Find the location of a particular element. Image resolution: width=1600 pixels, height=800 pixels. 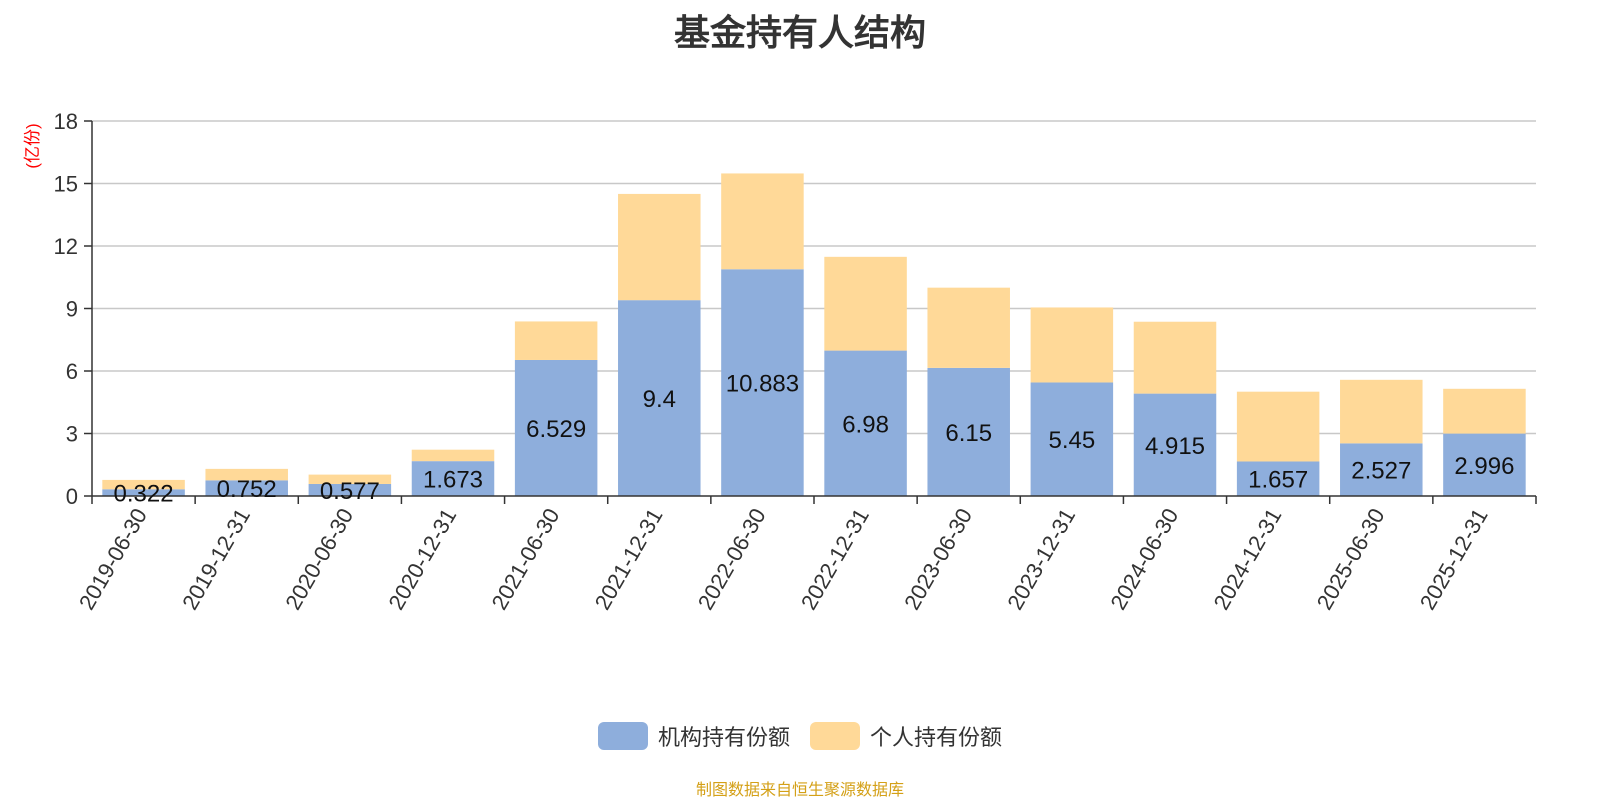

x-tick-label: 2025-06-30 is located at coordinates (1351, 559).